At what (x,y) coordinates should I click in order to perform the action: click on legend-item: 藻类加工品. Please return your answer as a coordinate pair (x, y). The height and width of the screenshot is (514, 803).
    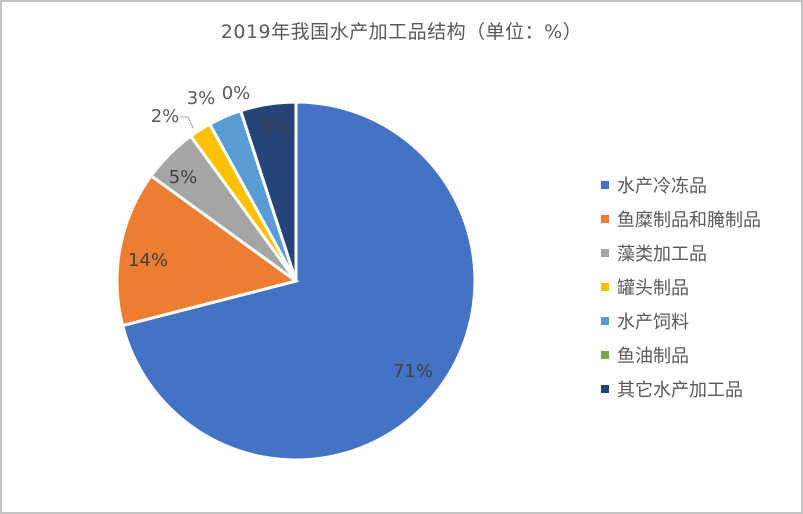
    Looking at the image, I should click on (681, 253).